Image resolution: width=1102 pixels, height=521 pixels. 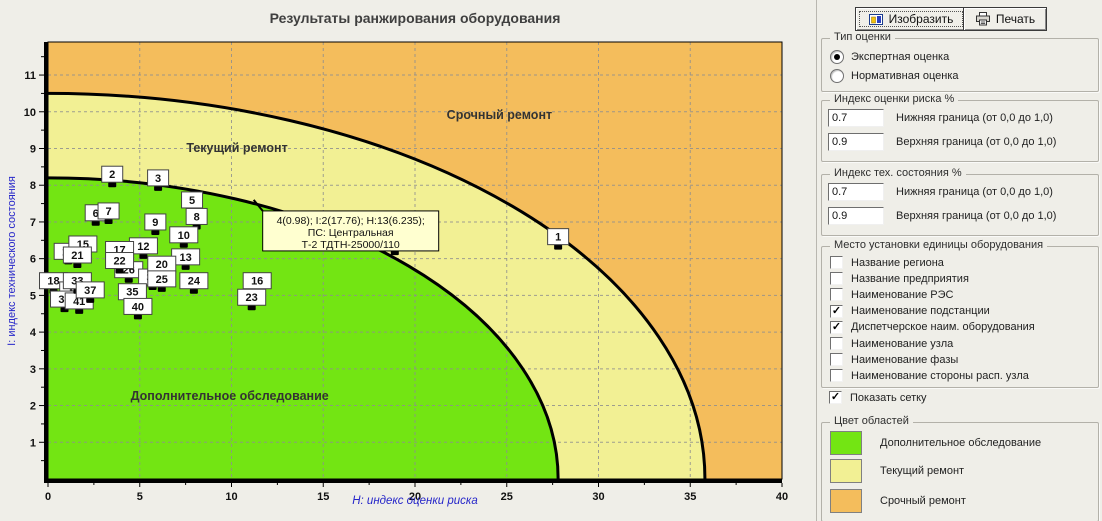 What do you see at coordinates (887, 262) in the screenshot?
I see `location-checkbox-row-0: Название региона` at bounding box center [887, 262].